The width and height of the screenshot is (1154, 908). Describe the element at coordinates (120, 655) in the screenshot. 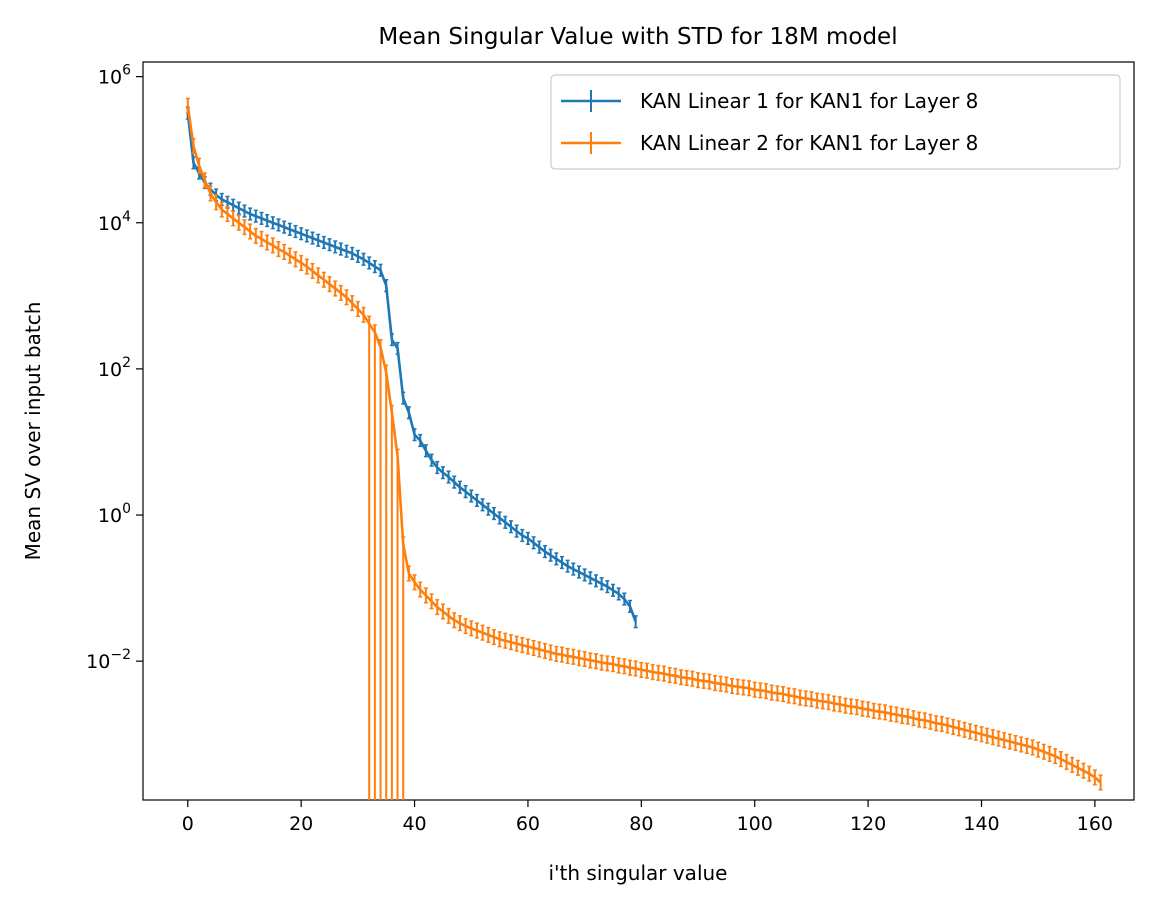

I see `y-tick-exponent: −2` at that location.